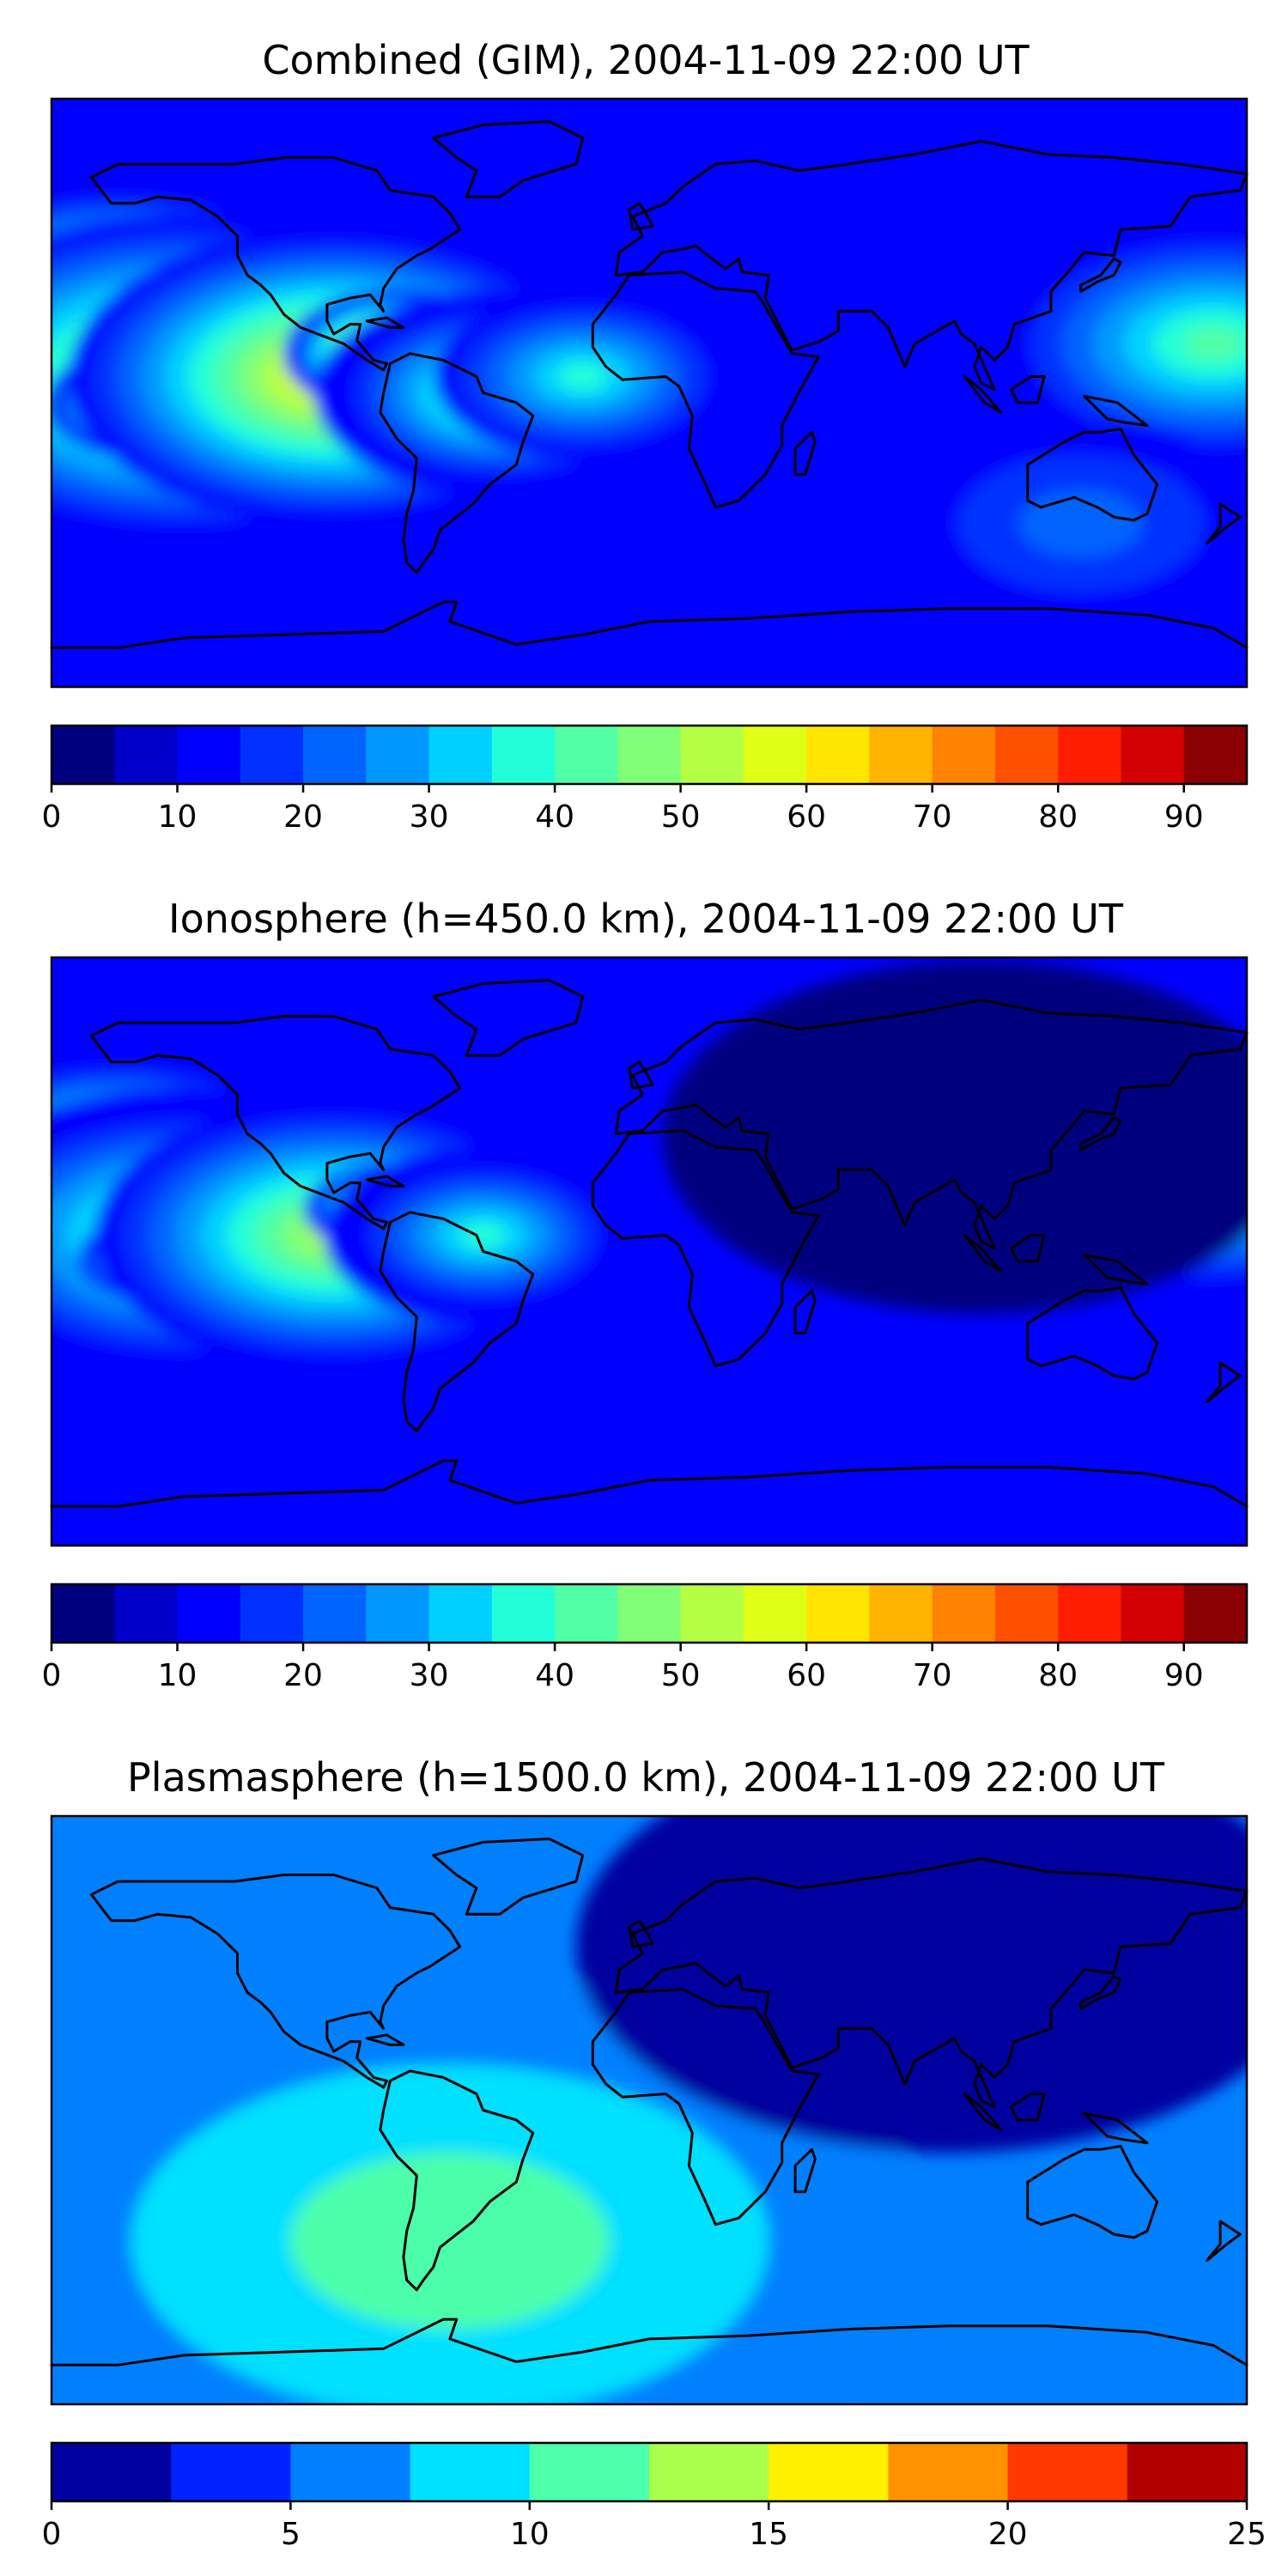 The height and width of the screenshot is (2576, 1288). What do you see at coordinates (430, 1675) in the screenshot?
I see `colorbar-tick-label: 30` at bounding box center [430, 1675].